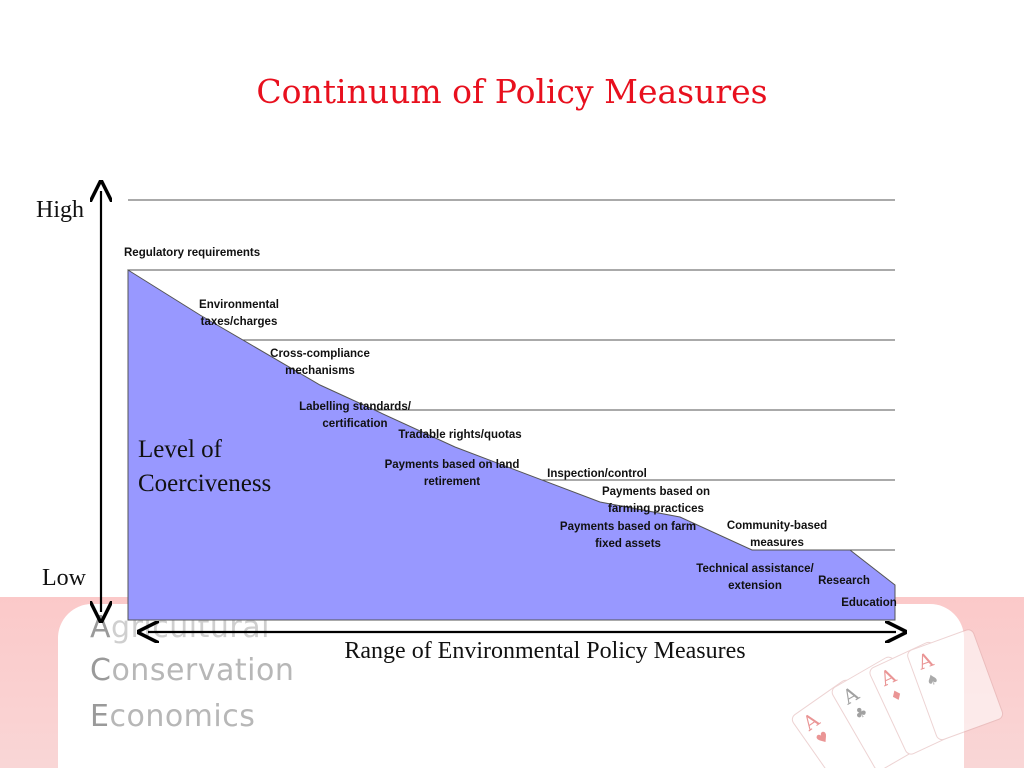 Image resolution: width=1024 pixels, height=768 pixels. Describe the element at coordinates (597, 474) in the screenshot. I see `measure-inspection-control: Inspection/control` at that location.